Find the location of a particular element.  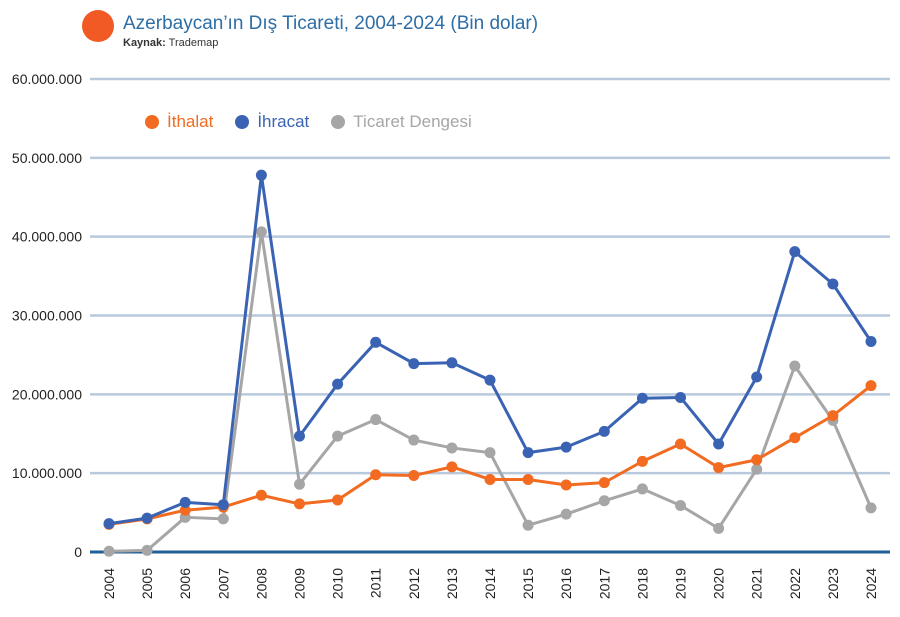

x-tick-label: 2022 is located at coordinates (795, 583).